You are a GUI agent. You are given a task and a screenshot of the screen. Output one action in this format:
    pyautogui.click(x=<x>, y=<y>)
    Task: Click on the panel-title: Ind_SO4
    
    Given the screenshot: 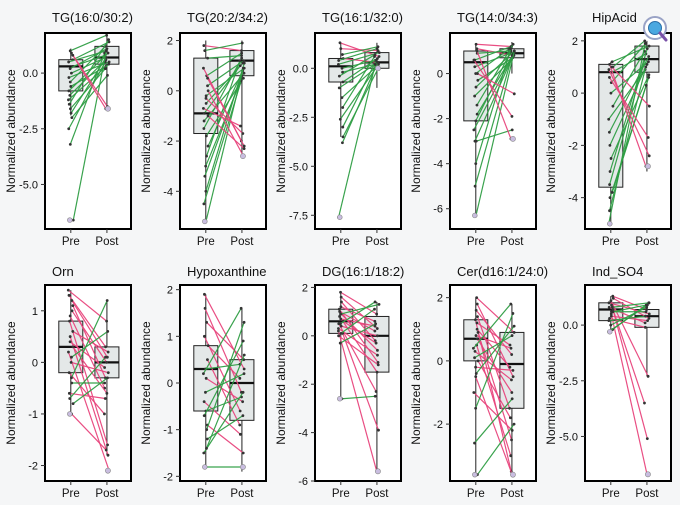 What is the action you would take?
    pyautogui.click(x=617, y=271)
    